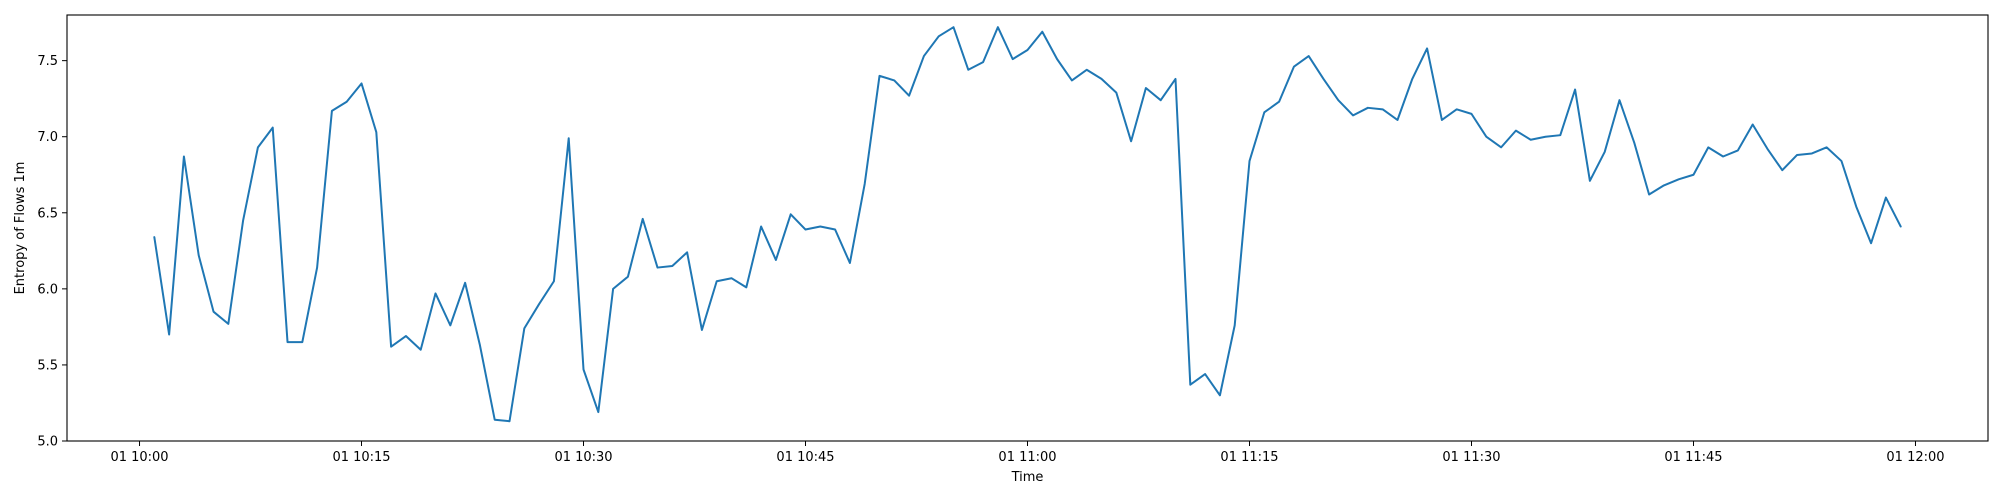 This screenshot has height=500, width=2000. I want to click on x-tick-label: 01 11:45, so click(1693, 457).